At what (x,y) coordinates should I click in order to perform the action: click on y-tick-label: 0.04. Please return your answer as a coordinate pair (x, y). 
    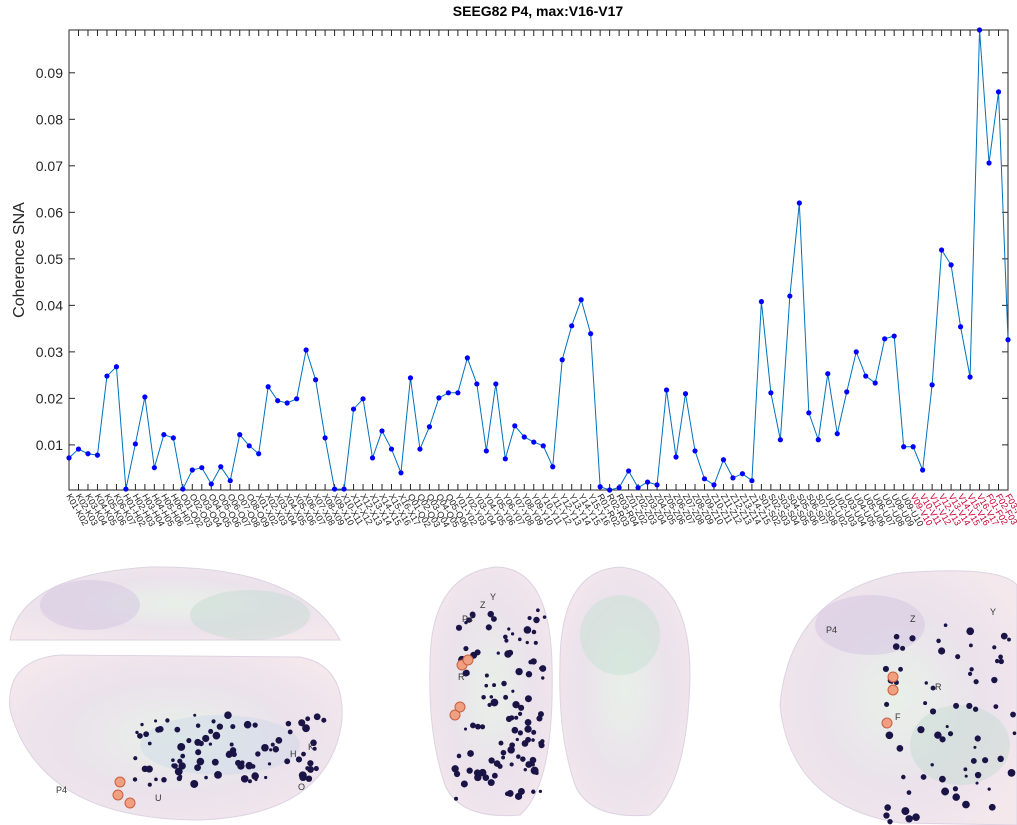
    Looking at the image, I should click on (49, 305).